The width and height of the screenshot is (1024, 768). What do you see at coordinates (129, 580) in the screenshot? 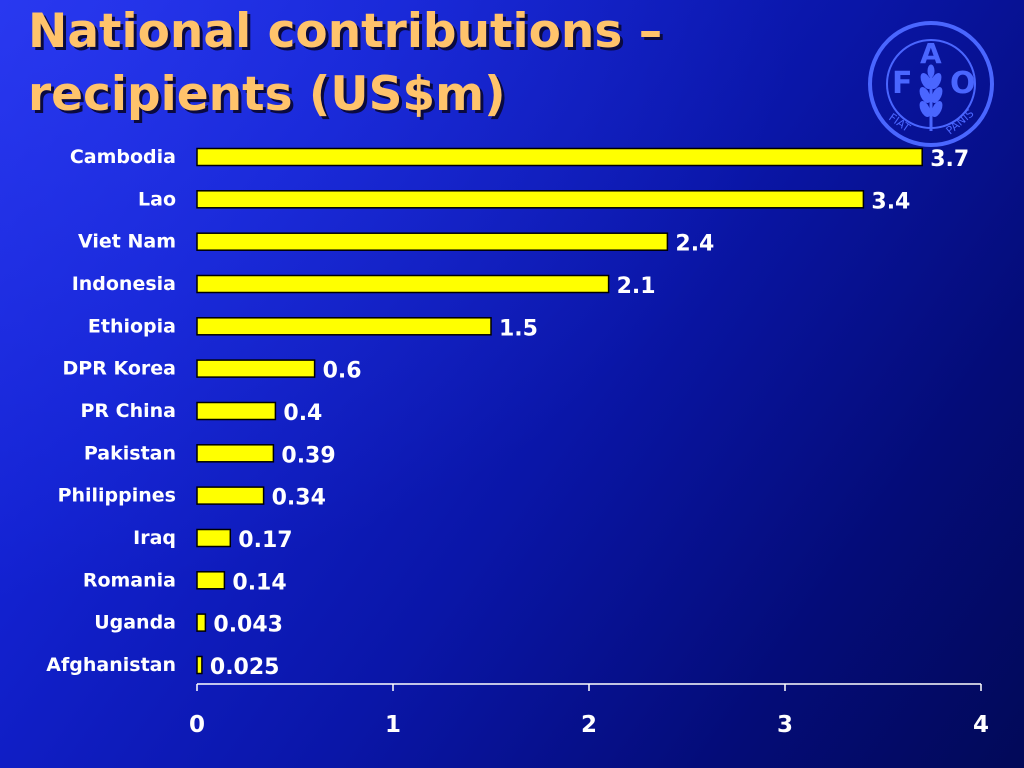
I see `category-label: Romania` at bounding box center [129, 580].